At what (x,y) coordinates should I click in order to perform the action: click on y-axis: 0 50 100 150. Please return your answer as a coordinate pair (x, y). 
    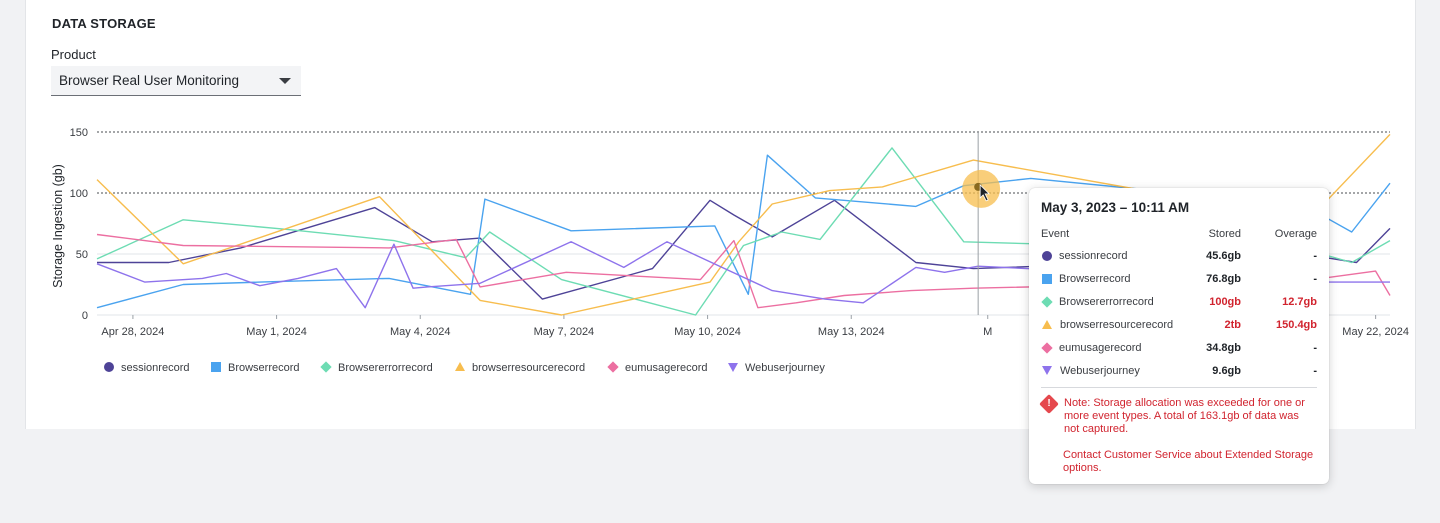
    Looking at the image, I should click on (79, 224).